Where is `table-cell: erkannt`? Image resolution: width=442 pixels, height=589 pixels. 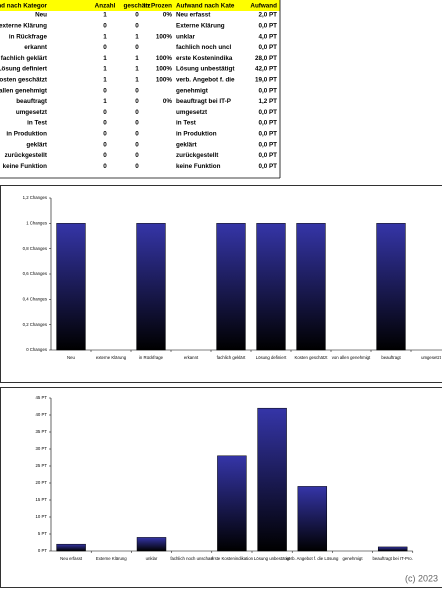
table-cell: erkannt is located at coordinates (36, 47).